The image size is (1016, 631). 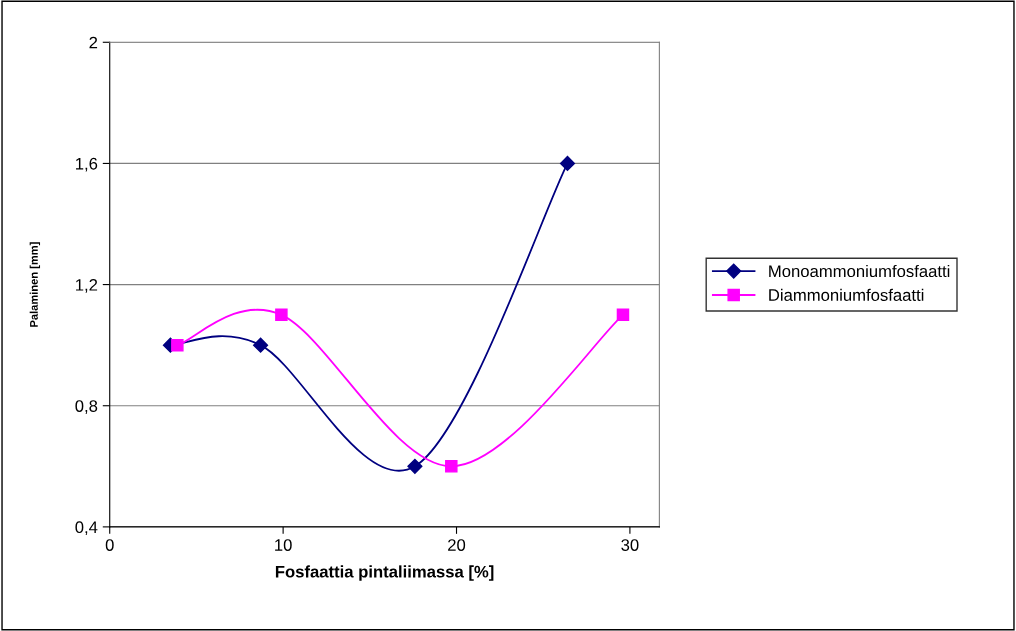 I want to click on y-tick-label: 0,8, so click(x=86, y=407).